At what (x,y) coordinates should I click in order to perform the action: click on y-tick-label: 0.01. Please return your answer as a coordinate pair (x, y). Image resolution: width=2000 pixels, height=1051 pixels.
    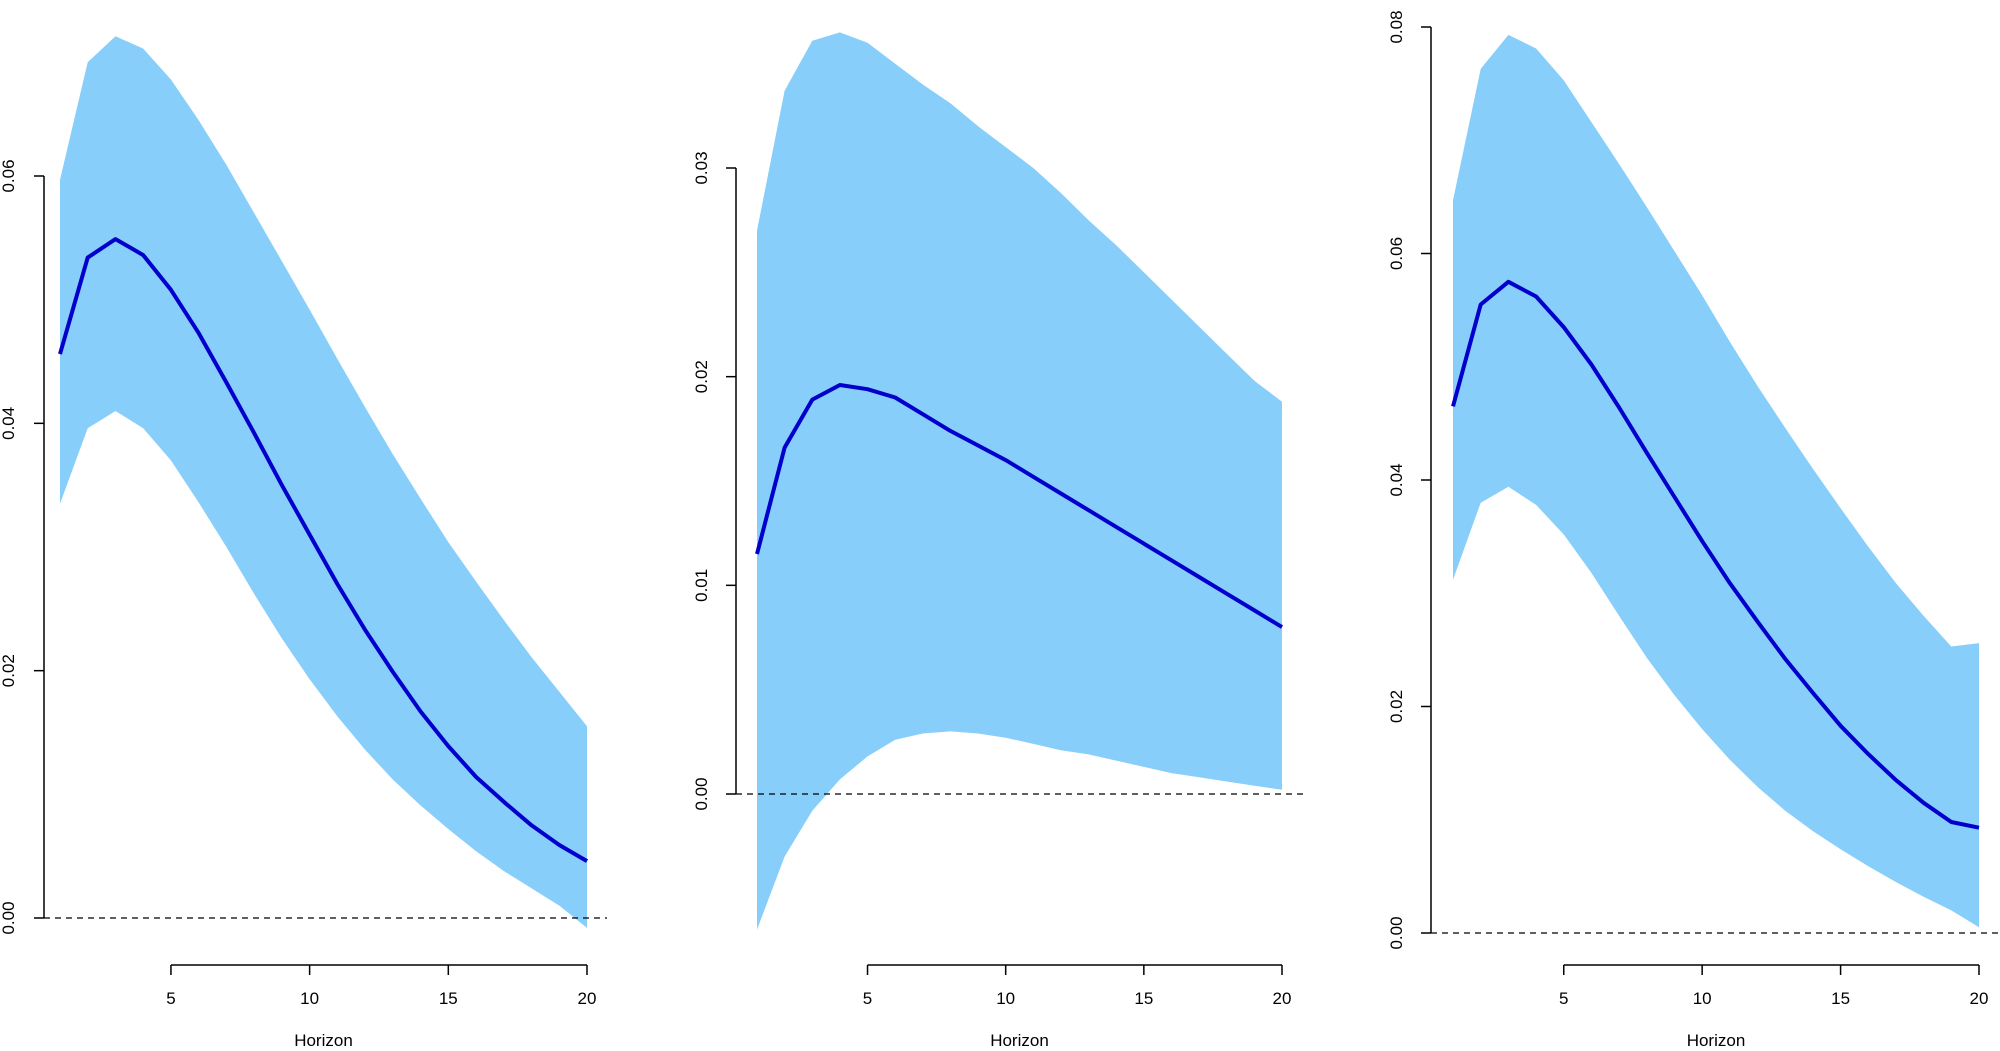
    Looking at the image, I should click on (701, 585).